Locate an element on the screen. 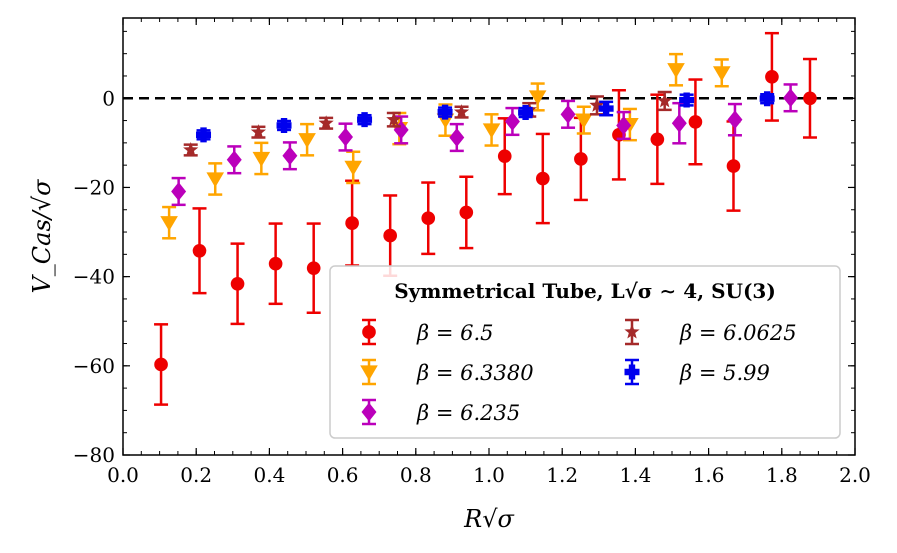 The height and width of the screenshot is (553, 897). legend-entry: β = 6.235 is located at coordinates (440, 412).